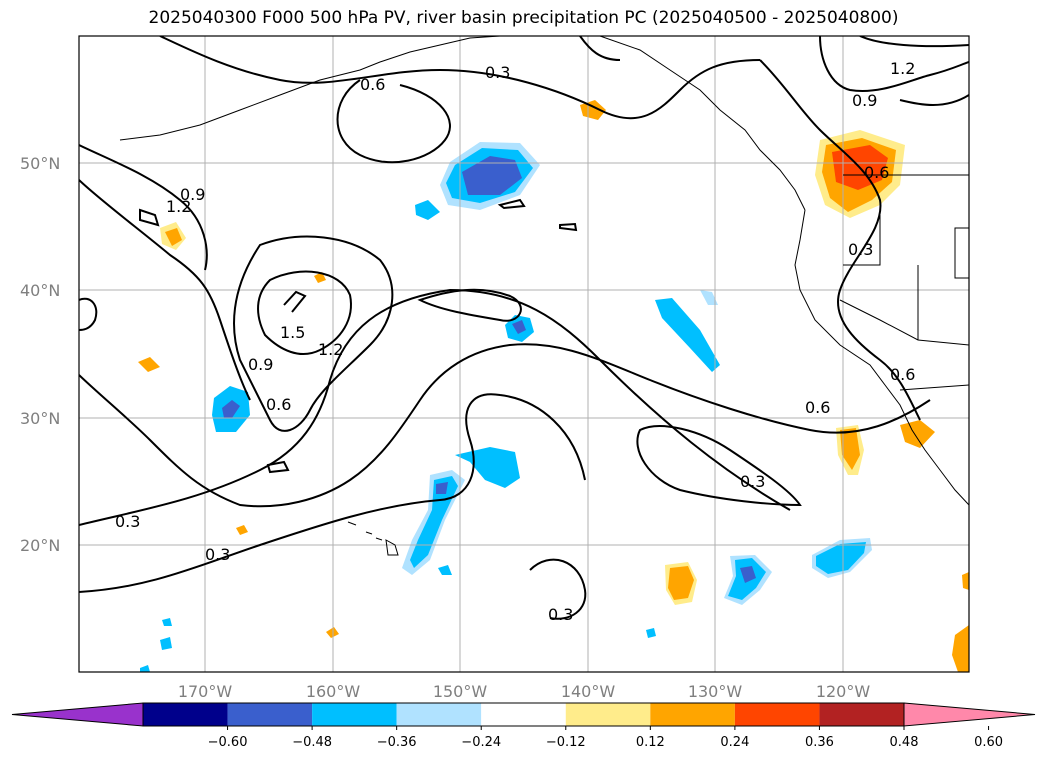 The width and height of the screenshot is (1047, 765). I want to click on colorbar-border, so click(523, 714).